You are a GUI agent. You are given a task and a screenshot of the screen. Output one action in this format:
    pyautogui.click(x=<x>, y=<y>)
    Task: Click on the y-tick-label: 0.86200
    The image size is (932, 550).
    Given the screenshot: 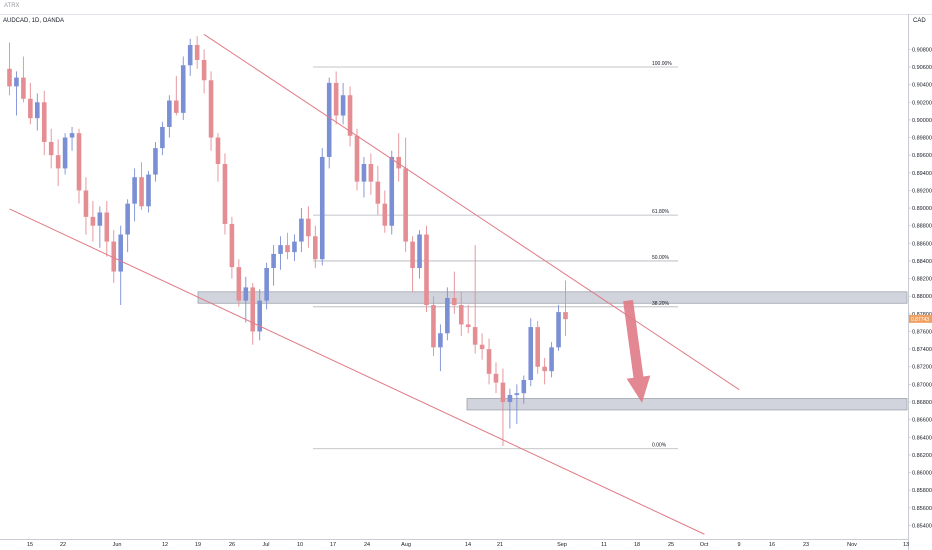 What is the action you would take?
    pyautogui.click(x=922, y=456)
    